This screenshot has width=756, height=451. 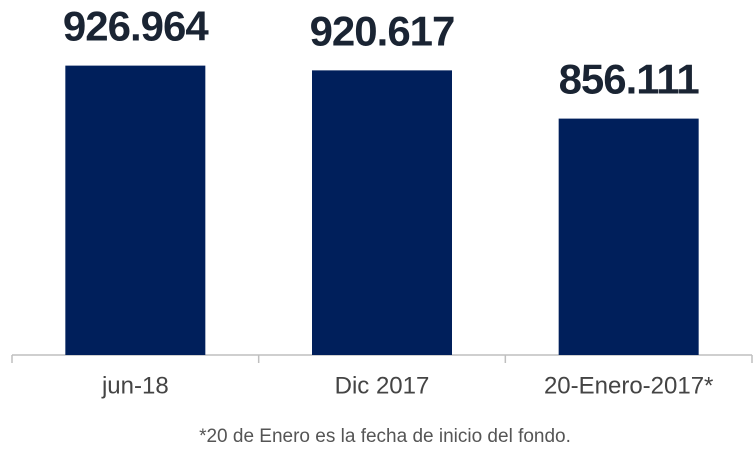 I want to click on data-label: 856.111, so click(x=629, y=79).